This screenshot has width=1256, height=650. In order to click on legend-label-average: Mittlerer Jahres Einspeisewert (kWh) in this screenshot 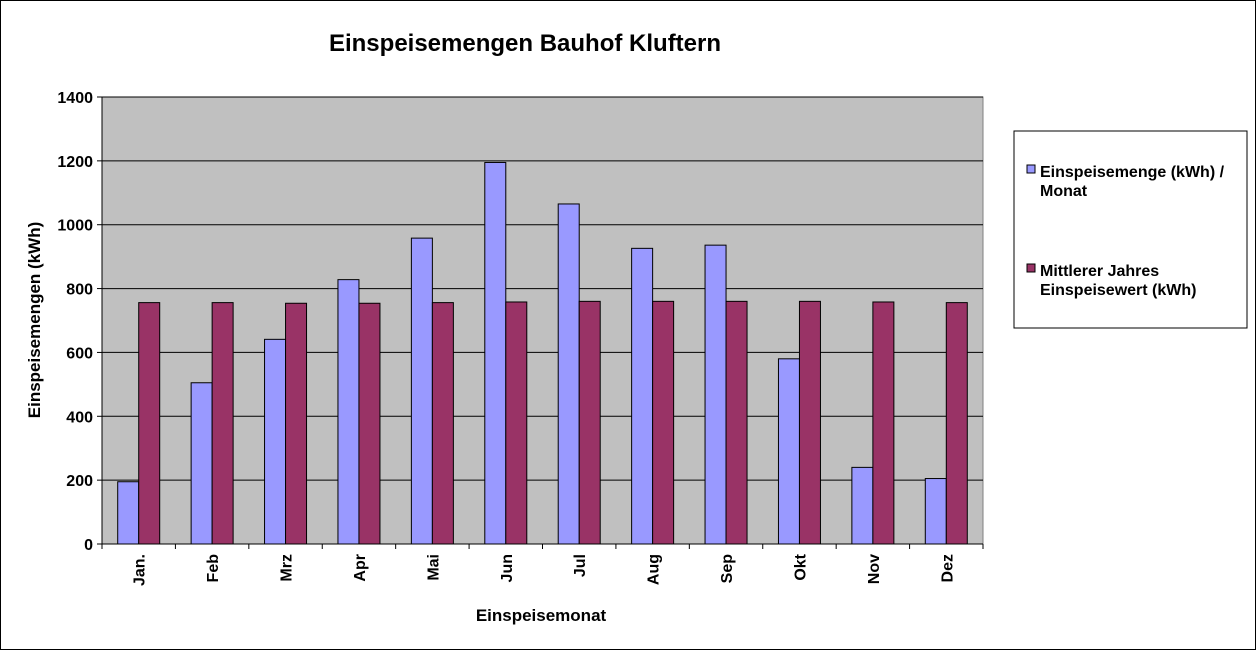, I will do `click(1118, 281)`.